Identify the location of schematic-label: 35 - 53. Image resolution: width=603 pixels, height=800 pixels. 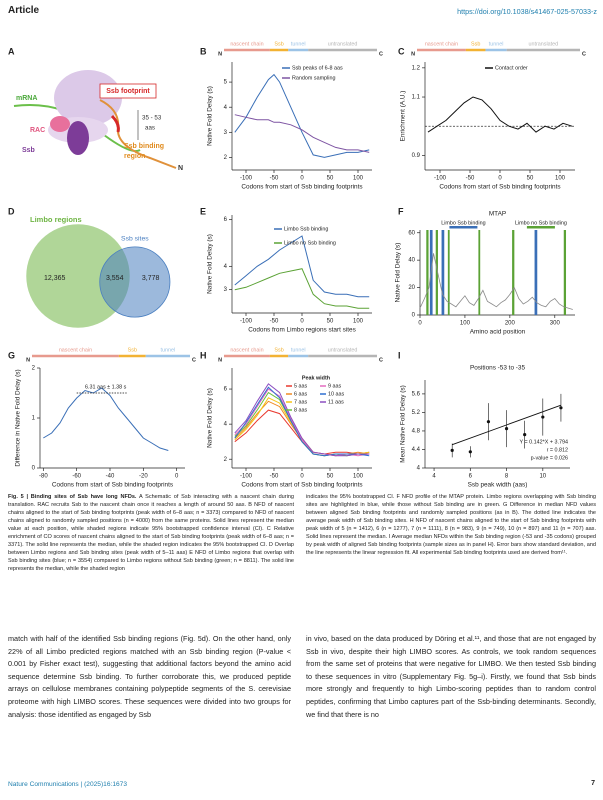
(152, 118).